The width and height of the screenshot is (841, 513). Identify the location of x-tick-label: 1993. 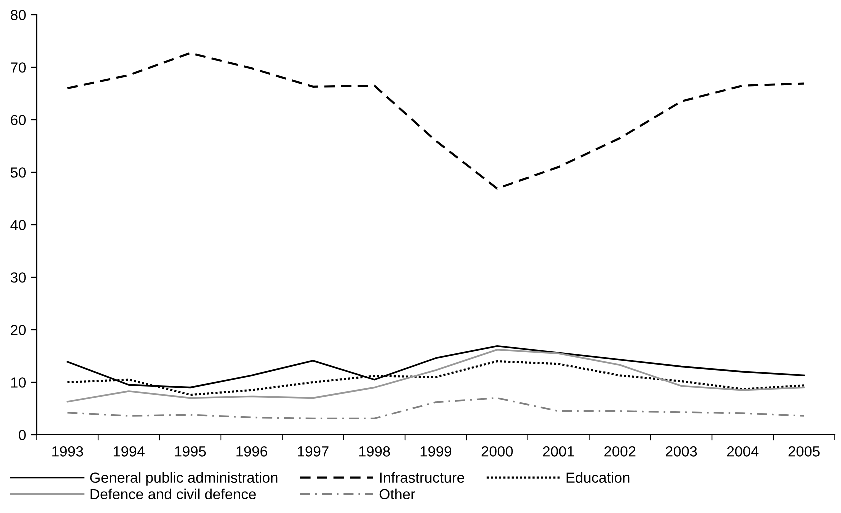
(68, 451).